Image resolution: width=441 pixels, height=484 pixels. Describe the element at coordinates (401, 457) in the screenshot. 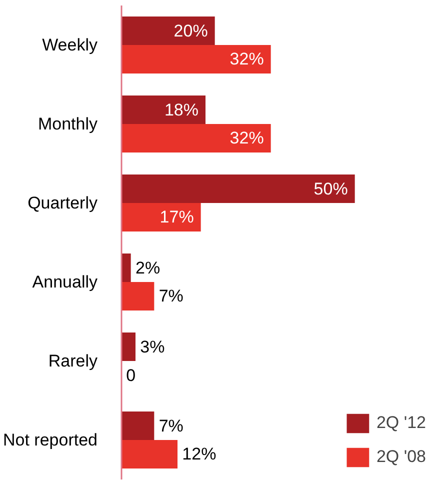

I see `legend-label: 2Q '08` at that location.